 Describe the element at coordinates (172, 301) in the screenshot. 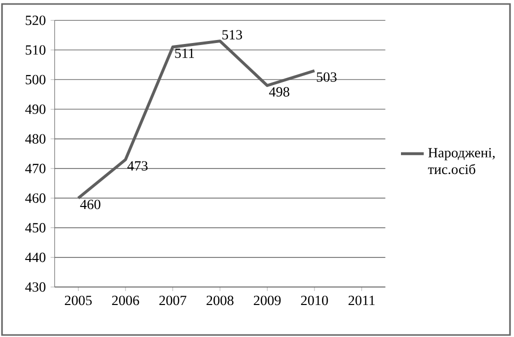

I see `x-tick-label: 2007` at that location.